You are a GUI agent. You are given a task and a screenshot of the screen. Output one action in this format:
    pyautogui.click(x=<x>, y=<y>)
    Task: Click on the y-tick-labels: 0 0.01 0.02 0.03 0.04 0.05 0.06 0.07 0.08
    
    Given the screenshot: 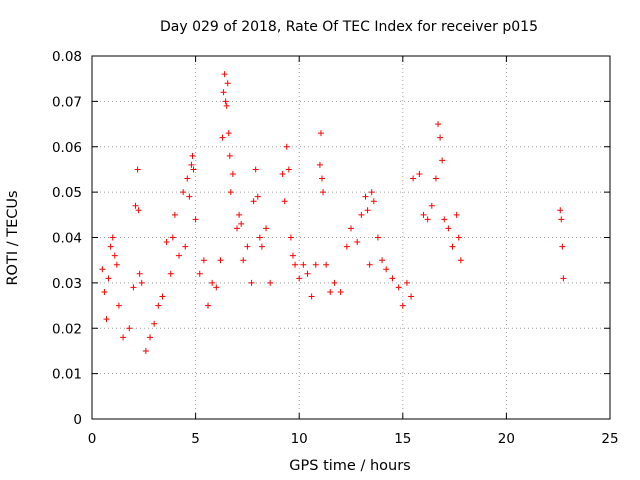 What is the action you would take?
    pyautogui.click(x=67, y=238)
    